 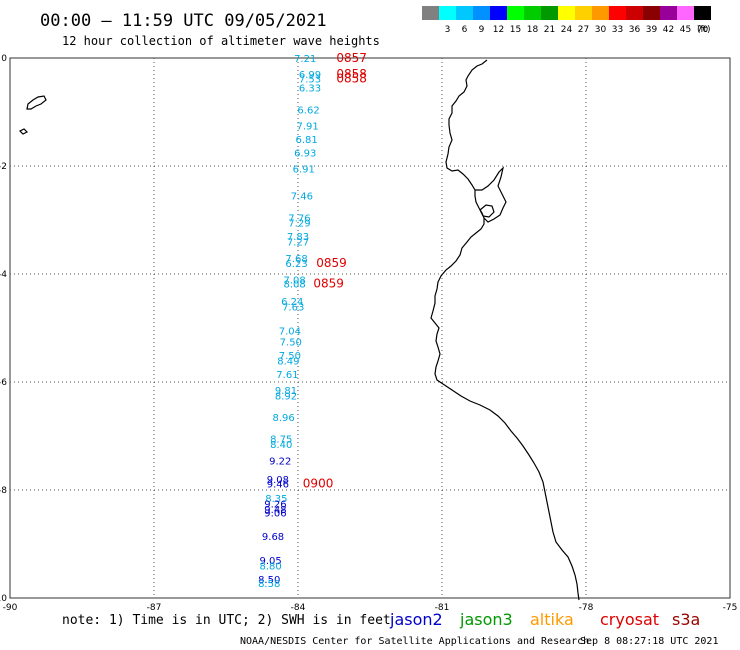 What do you see at coordinates (586, 608) in the screenshot?
I see `x-tick-label: -78` at bounding box center [586, 608].